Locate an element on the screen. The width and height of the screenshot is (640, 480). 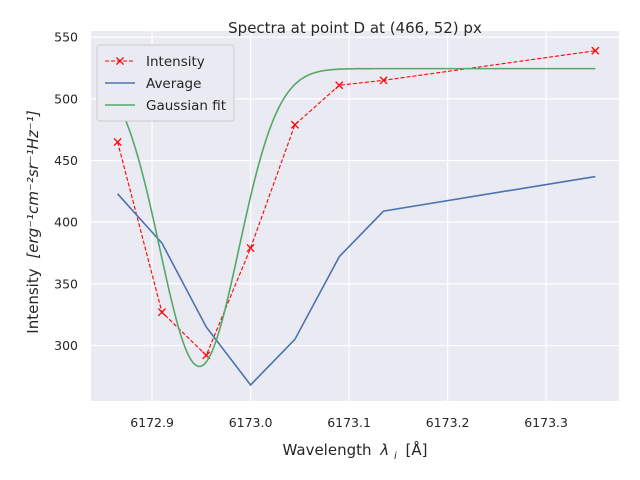
legend-box is located at coordinates (165, 83).